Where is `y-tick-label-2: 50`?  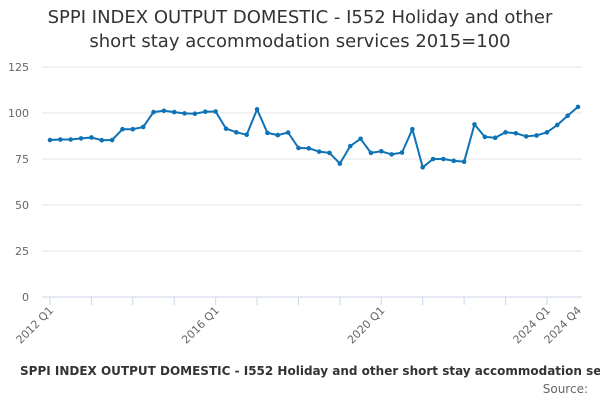
y-tick-label-2: 50 is located at coordinates (22, 205).